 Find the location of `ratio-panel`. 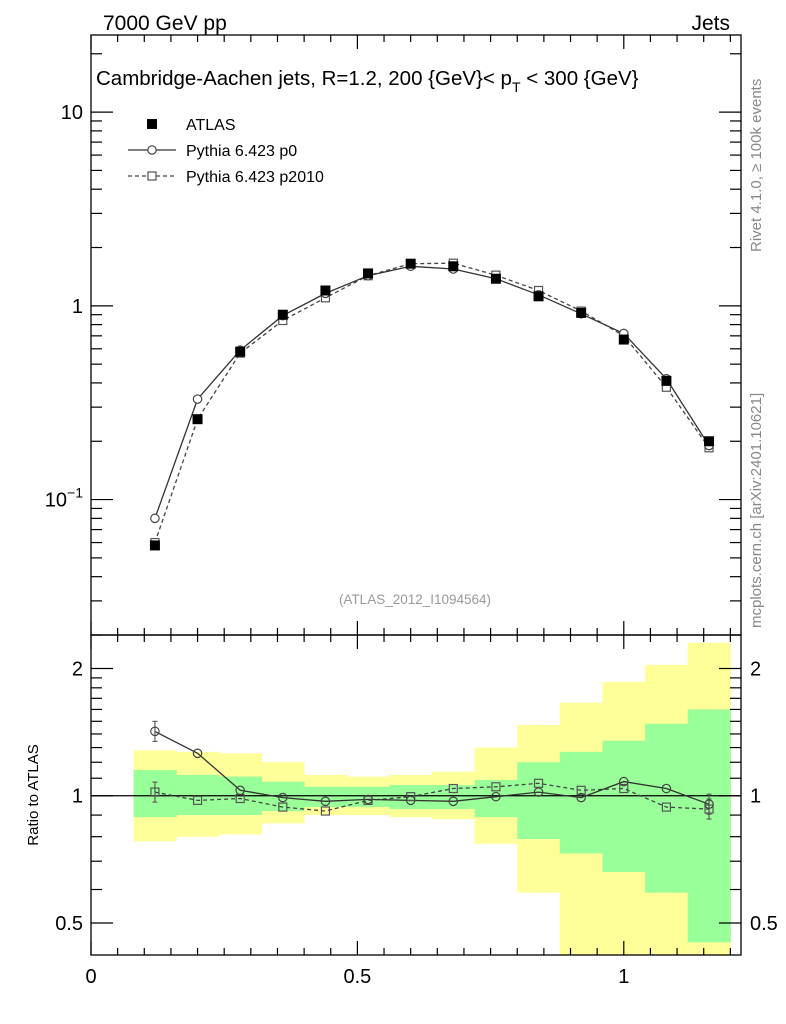

ratio-panel is located at coordinates (416, 770).